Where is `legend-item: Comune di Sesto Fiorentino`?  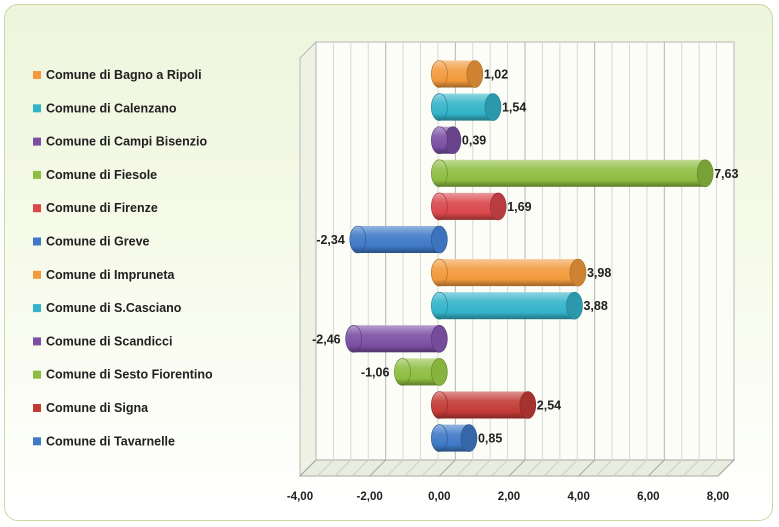
legend-item: Comune di Sesto Fiorentino is located at coordinates (123, 375).